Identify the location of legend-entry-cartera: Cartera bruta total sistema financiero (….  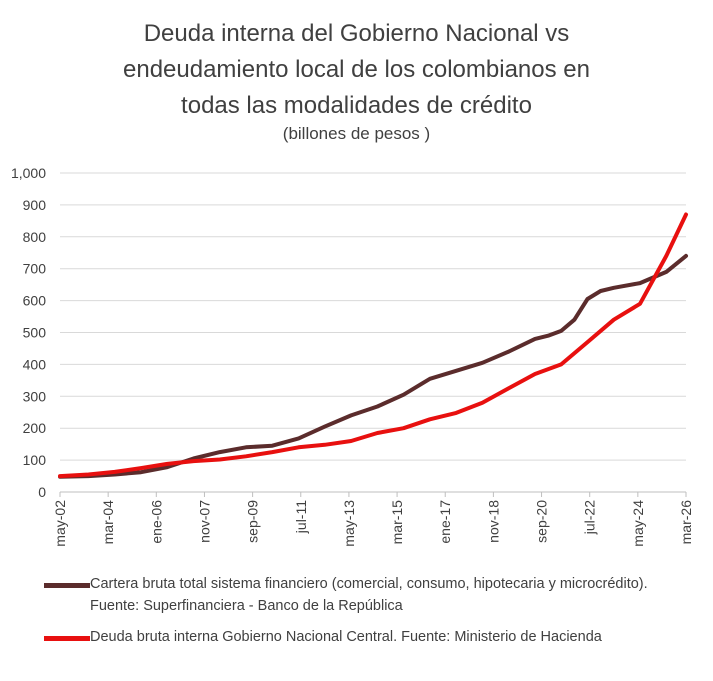
(364, 595).